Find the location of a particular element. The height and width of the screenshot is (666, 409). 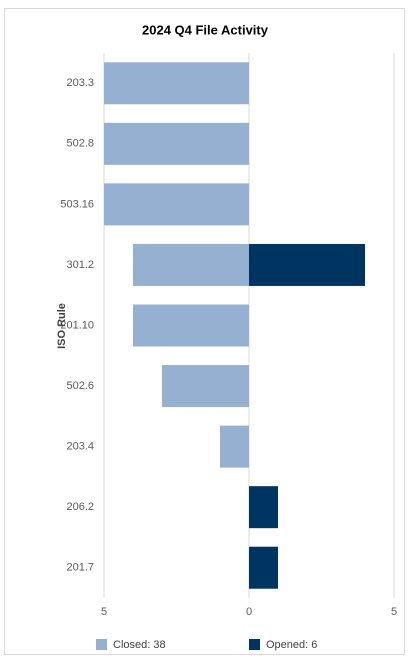

y-tick-label: 201.10 is located at coordinates (77, 325).